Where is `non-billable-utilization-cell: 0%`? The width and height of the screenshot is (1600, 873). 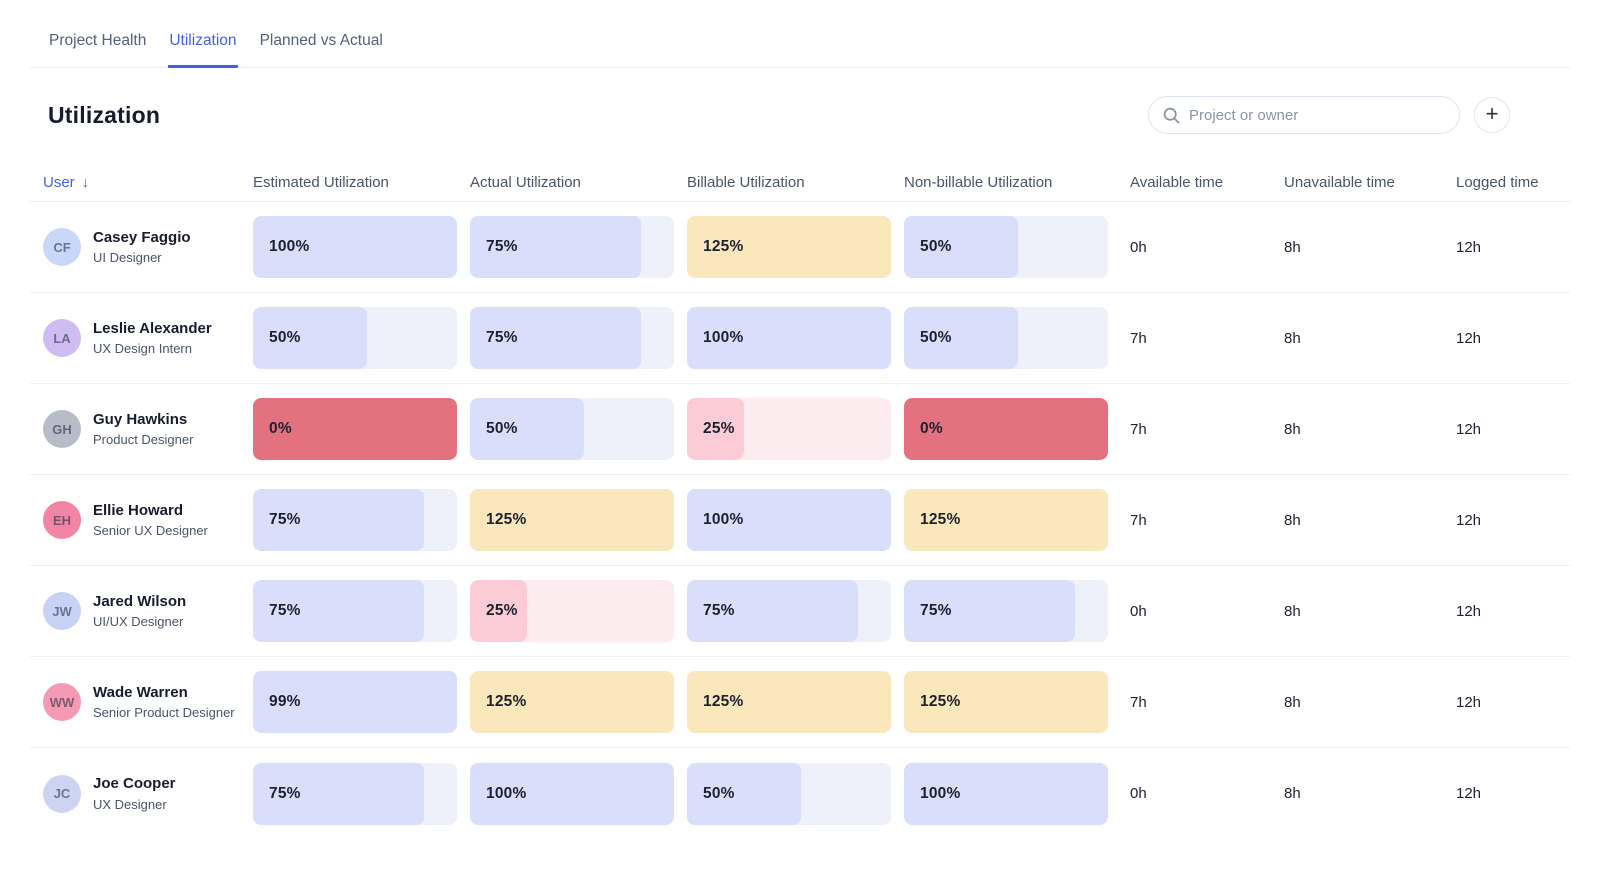
non-billable-utilization-cell: 0% is located at coordinates (1017, 429).